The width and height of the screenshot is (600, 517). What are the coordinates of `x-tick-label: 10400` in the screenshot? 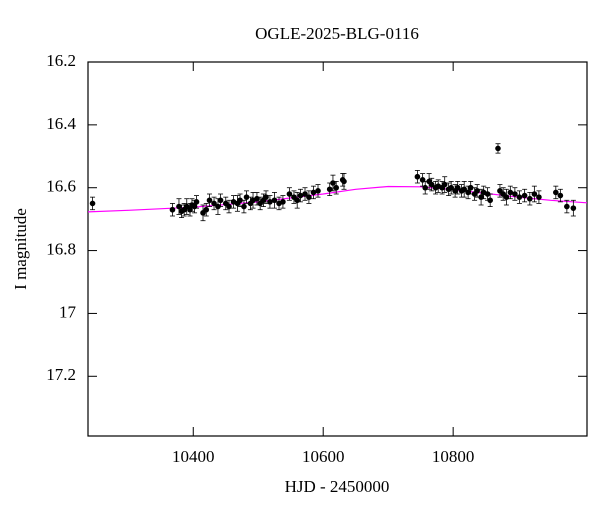 It's located at (193, 456).